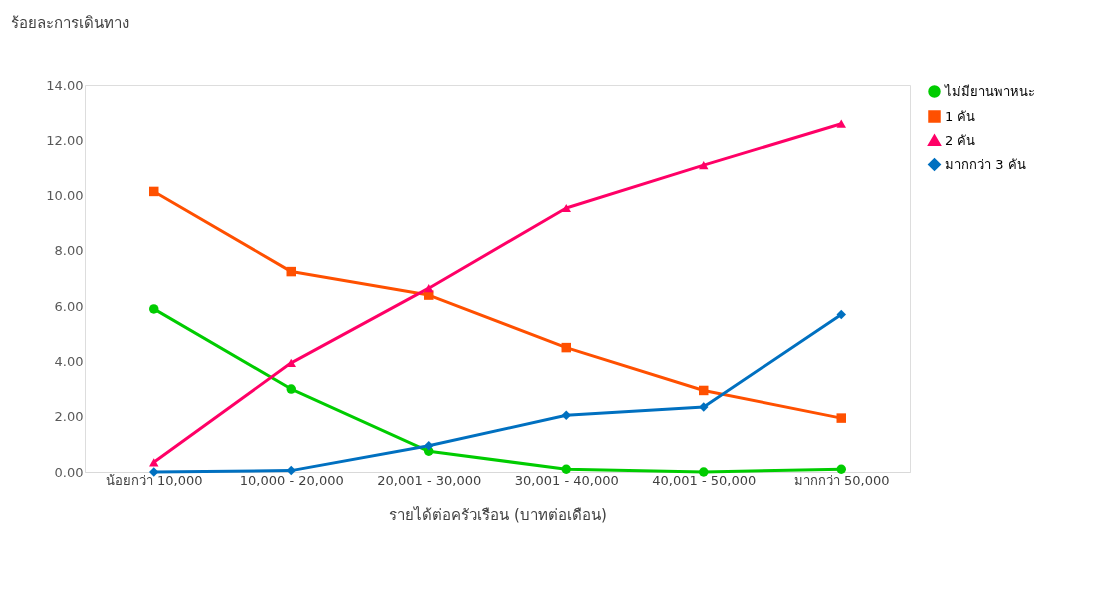 The height and width of the screenshot is (595, 1100). Describe the element at coordinates (65, 140) in the screenshot. I see `y-tick-label: 12.00` at that location.